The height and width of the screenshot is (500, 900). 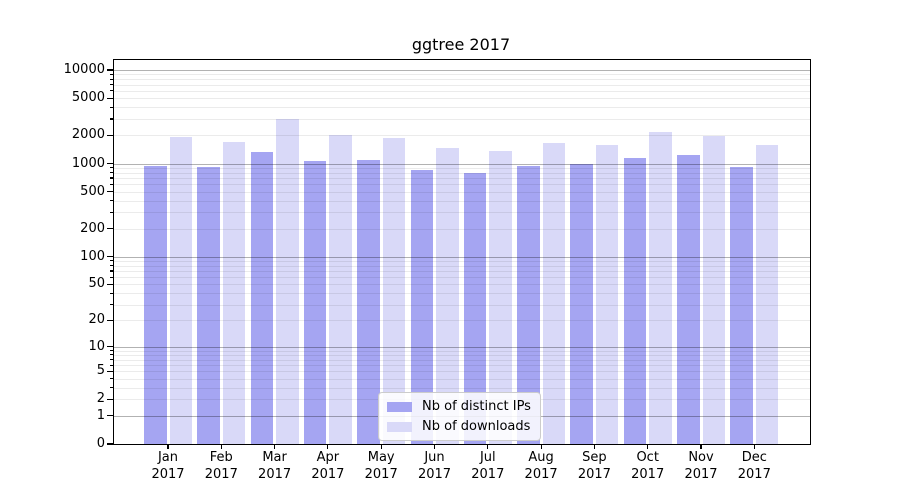 I want to click on x-tick-label: Jun 2017, so click(x=434, y=466).